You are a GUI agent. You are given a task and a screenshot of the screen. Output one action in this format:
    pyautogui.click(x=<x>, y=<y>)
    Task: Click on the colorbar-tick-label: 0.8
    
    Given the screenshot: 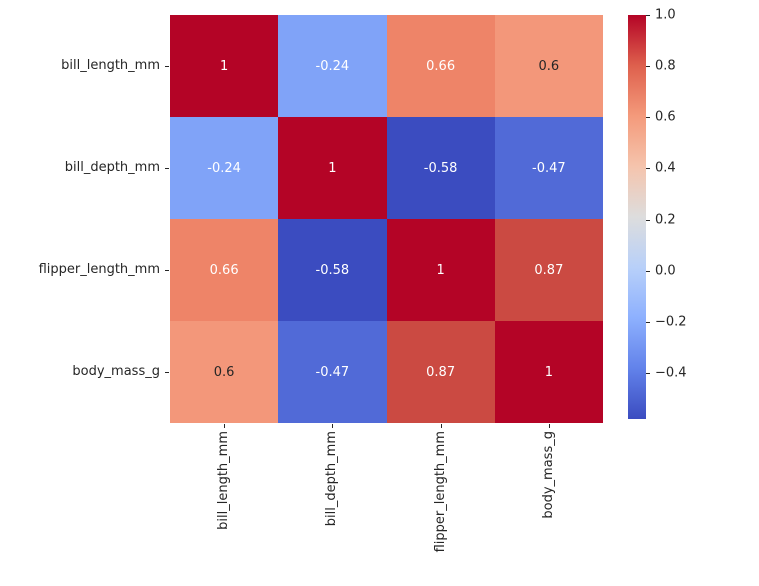 What is the action you would take?
    pyautogui.click(x=665, y=66)
    